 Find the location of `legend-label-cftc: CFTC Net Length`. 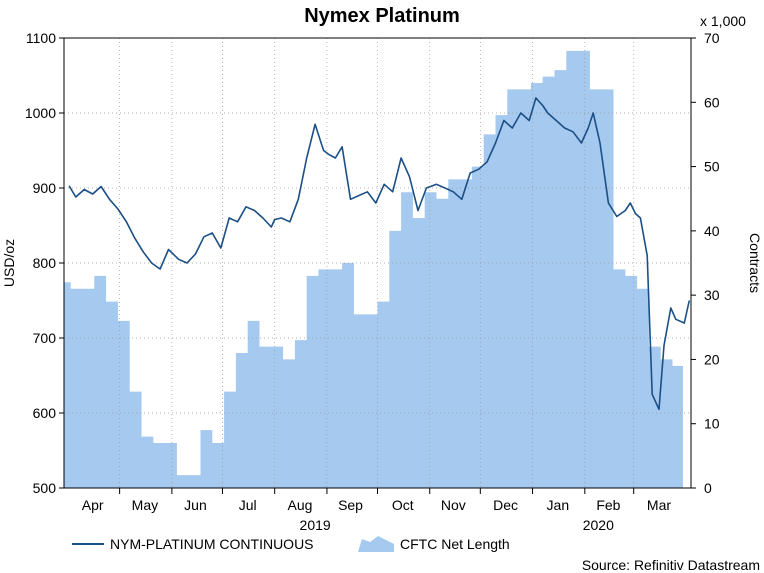

legend-label-cftc: CFTC Net Length is located at coordinates (455, 544).